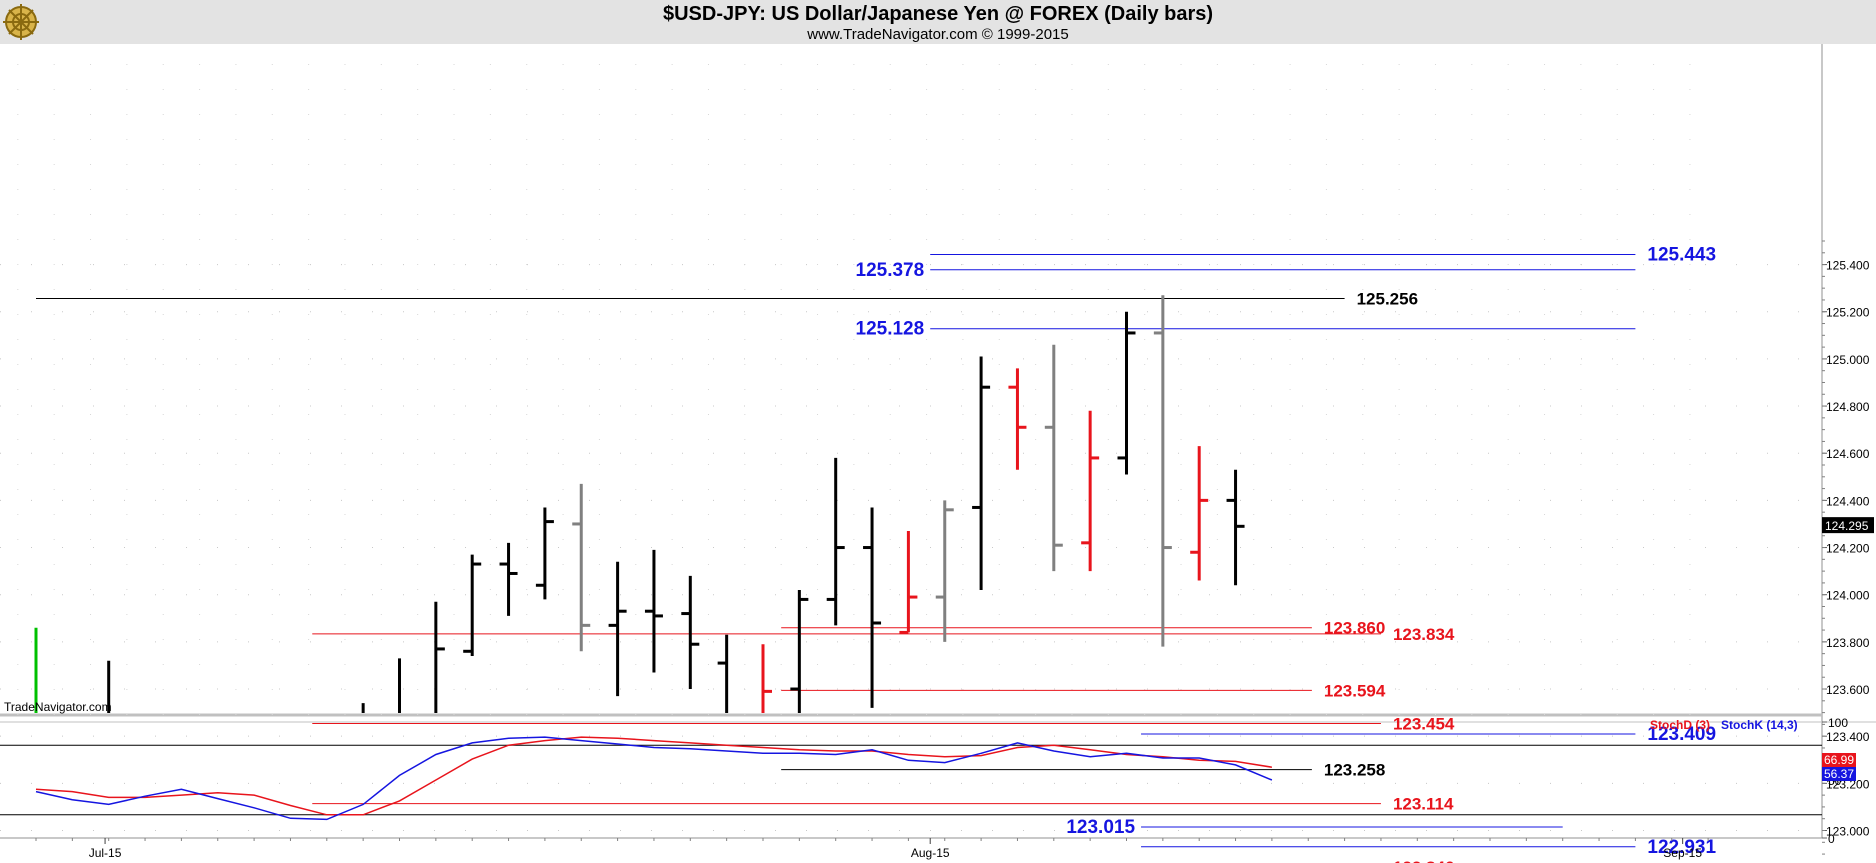 This screenshot has height=863, width=1876. I want to click on chart-subtitle: www.TradeNavigator.com © 1999-2015, so click(938, 34).